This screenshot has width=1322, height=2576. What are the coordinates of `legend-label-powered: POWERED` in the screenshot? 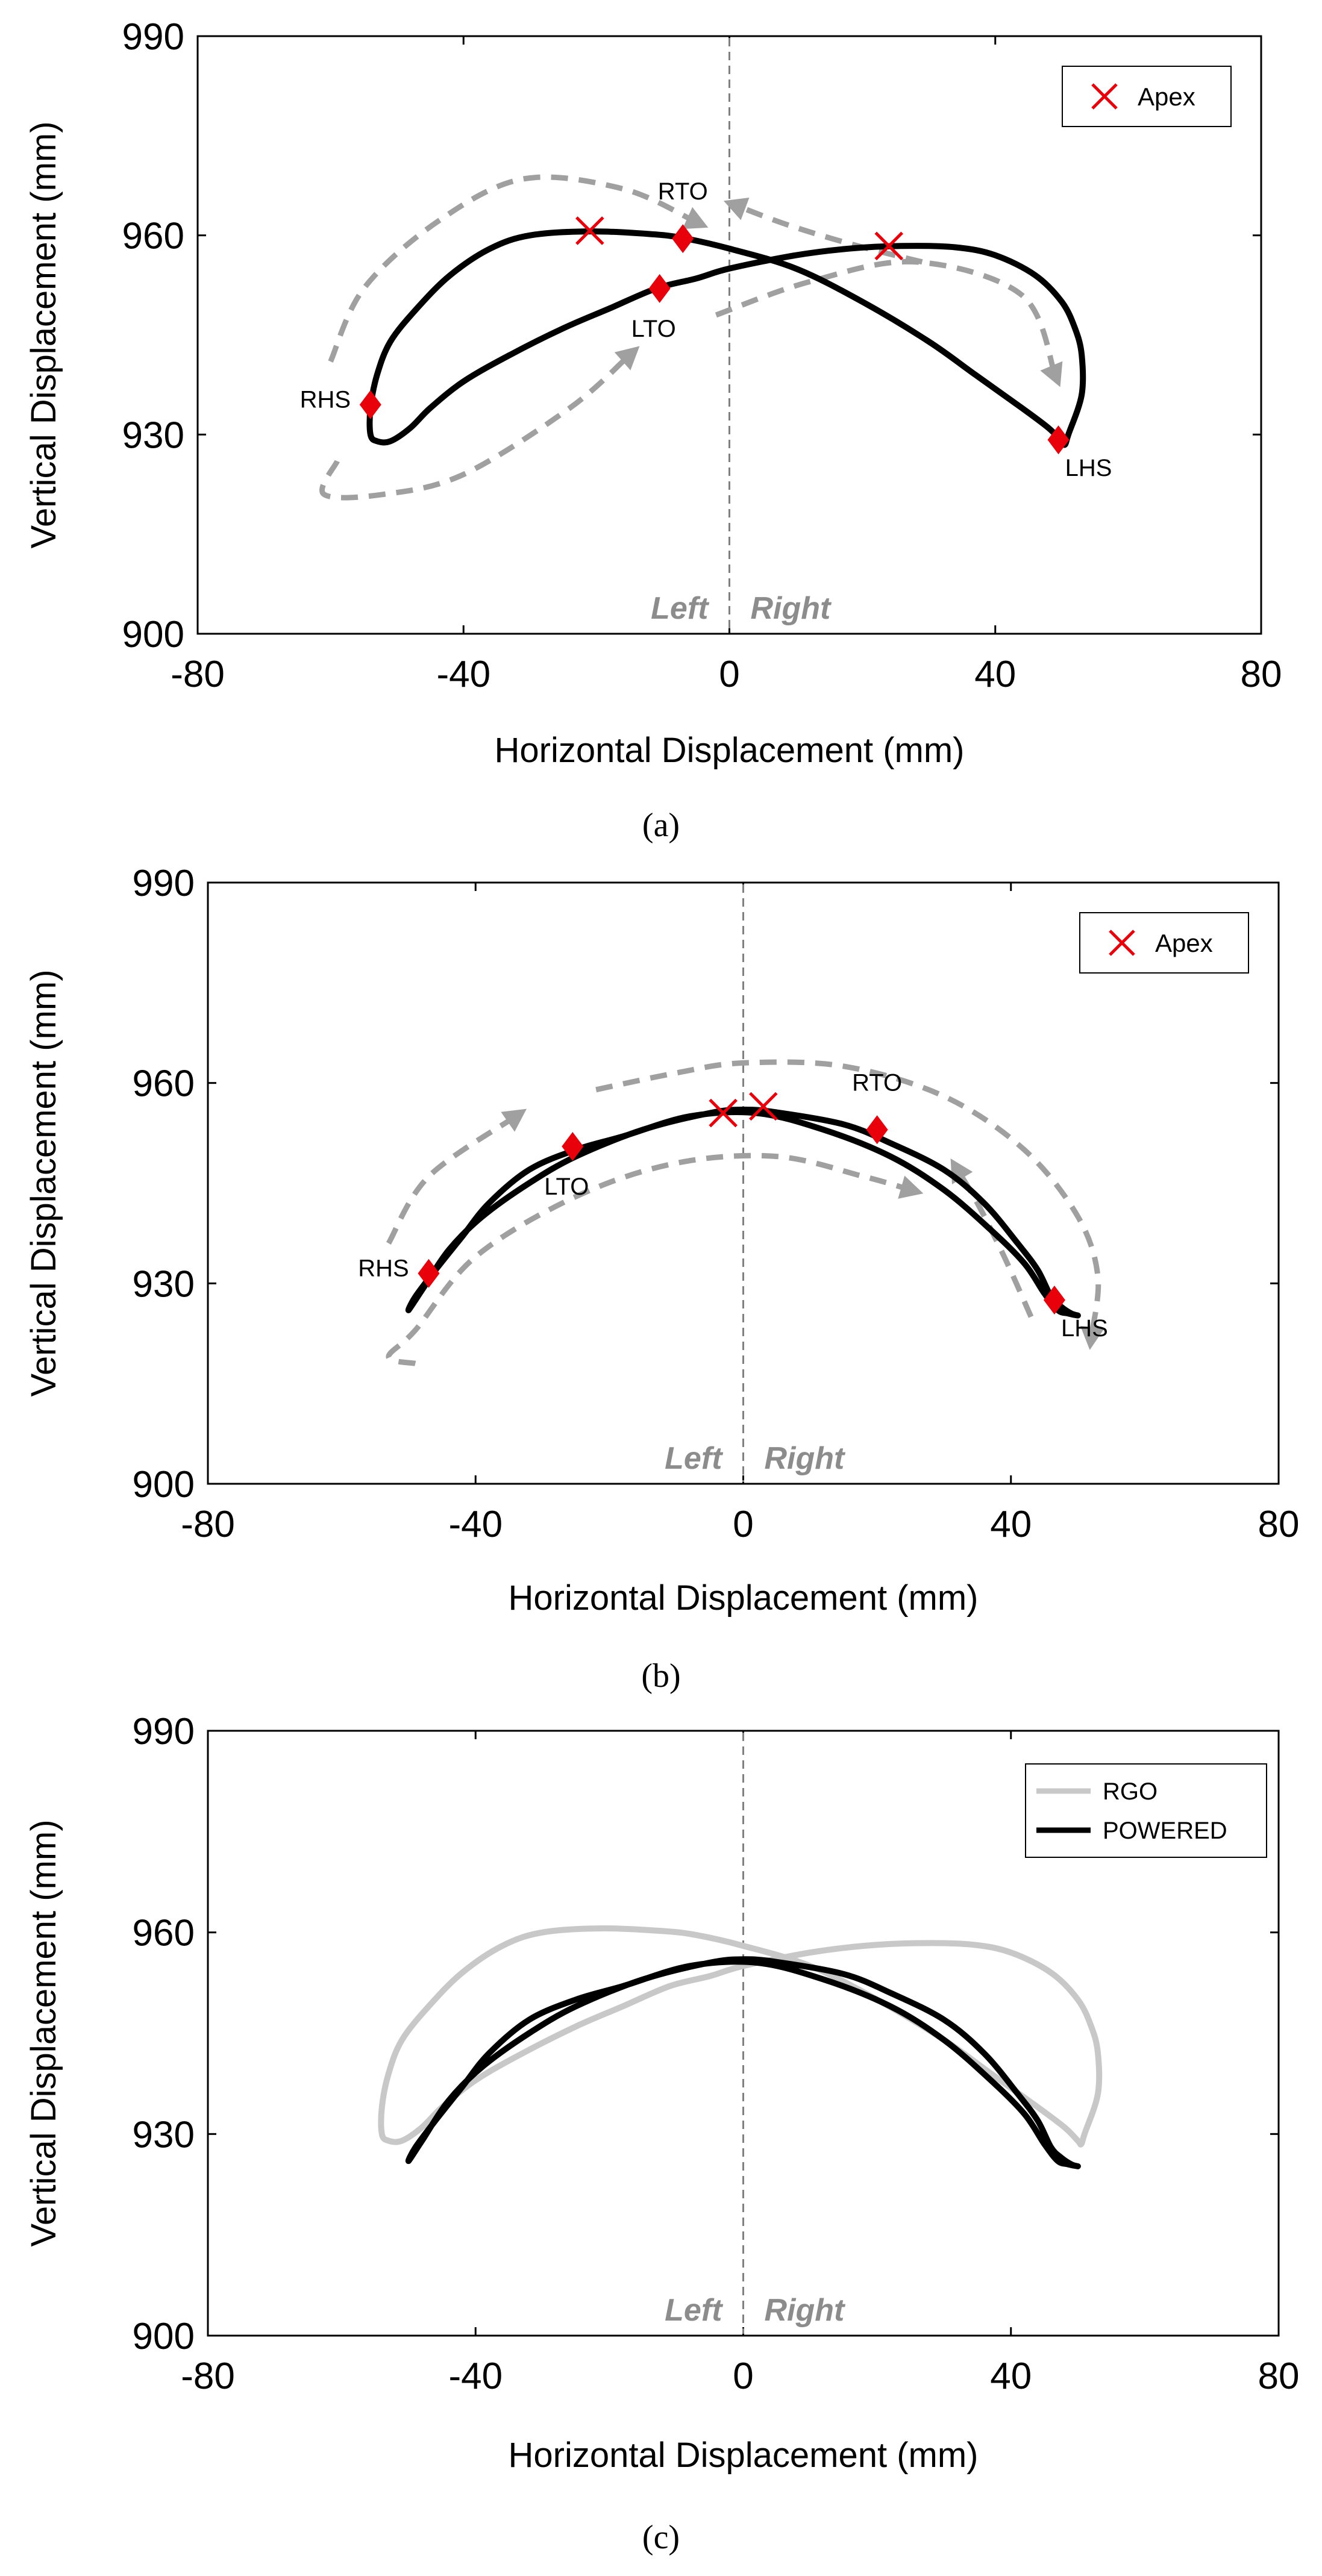 It's located at (1165, 1831).